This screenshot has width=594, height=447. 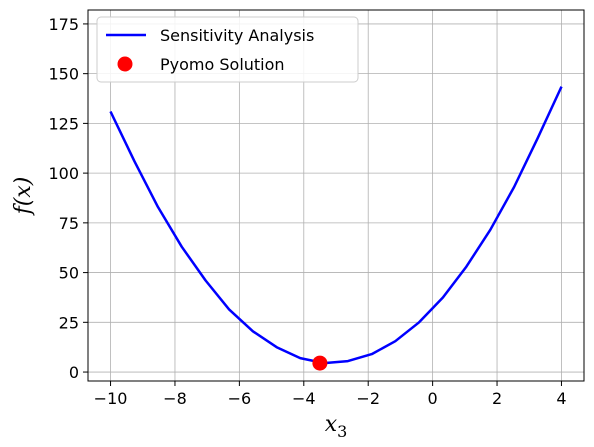 What do you see at coordinates (69, 322) in the screenshot?
I see `y-tick-label: 25` at bounding box center [69, 322].